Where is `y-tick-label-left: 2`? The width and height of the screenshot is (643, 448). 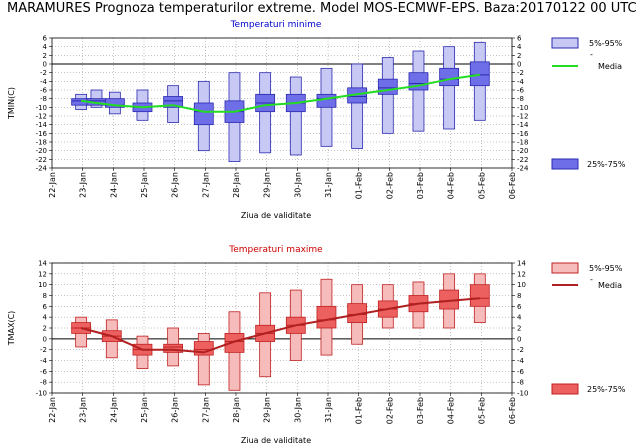
y-tick-label-left: 2 is located at coordinates (45, 329).